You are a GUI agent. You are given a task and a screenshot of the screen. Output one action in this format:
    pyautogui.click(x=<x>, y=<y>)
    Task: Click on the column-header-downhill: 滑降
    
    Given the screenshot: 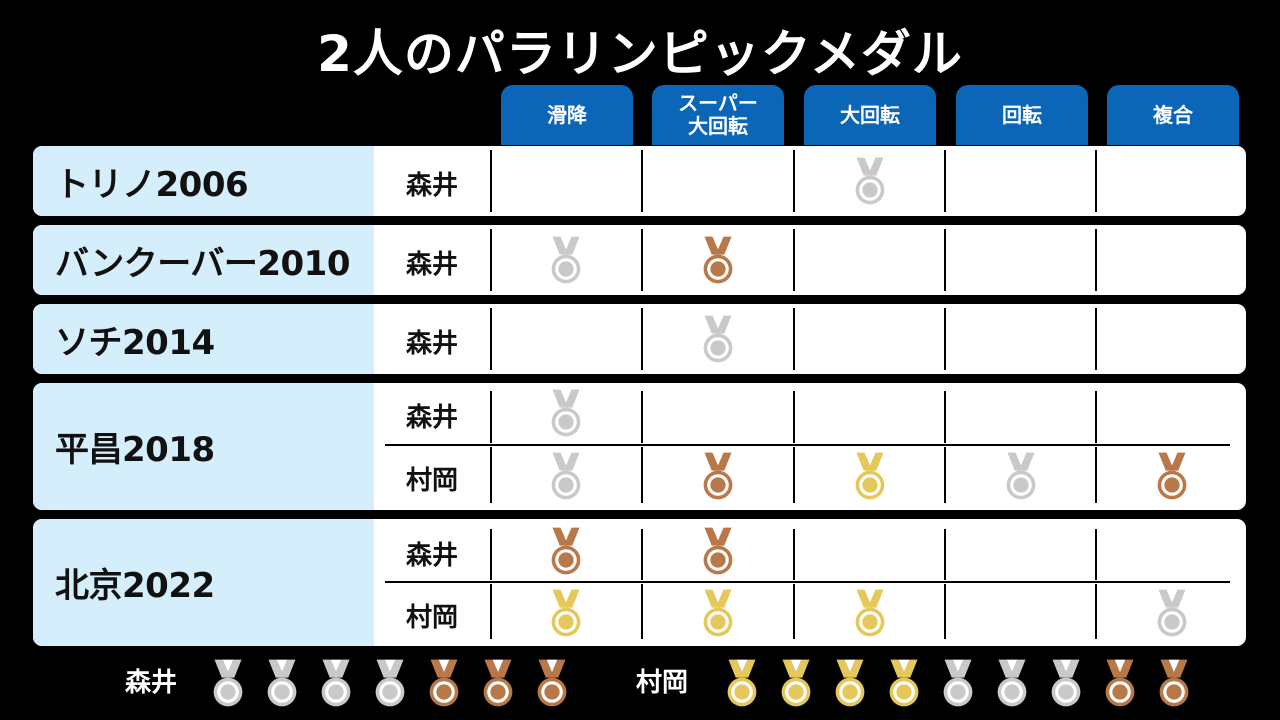 What is the action you would take?
    pyautogui.click(x=567, y=115)
    